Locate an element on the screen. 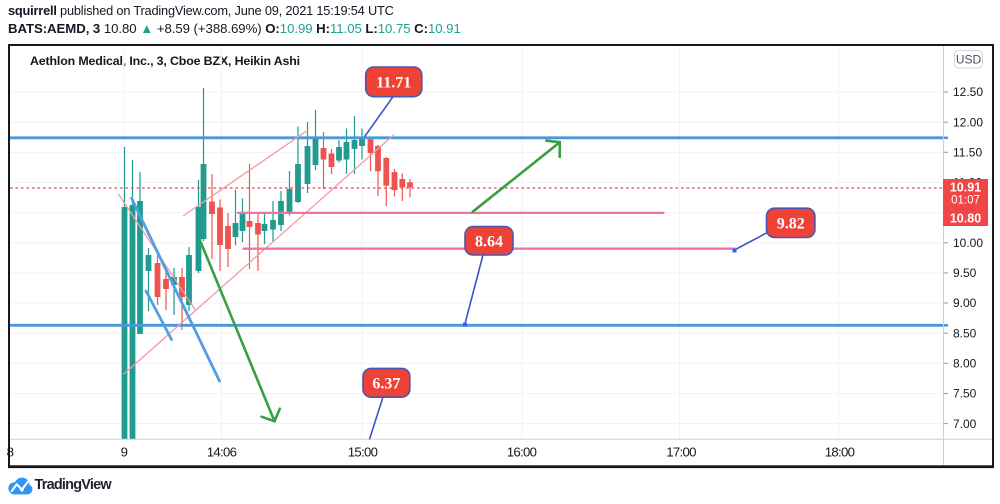 The image size is (1000, 504). svg-text: 9.00 is located at coordinates (965, 303).